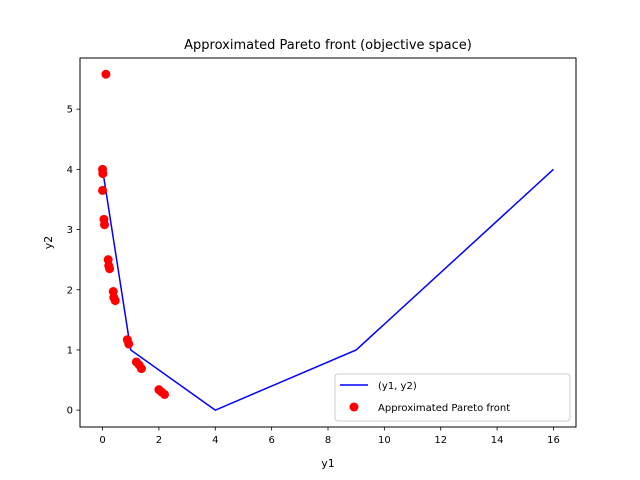  I want to click on x-tick-label: 14, so click(497, 440).